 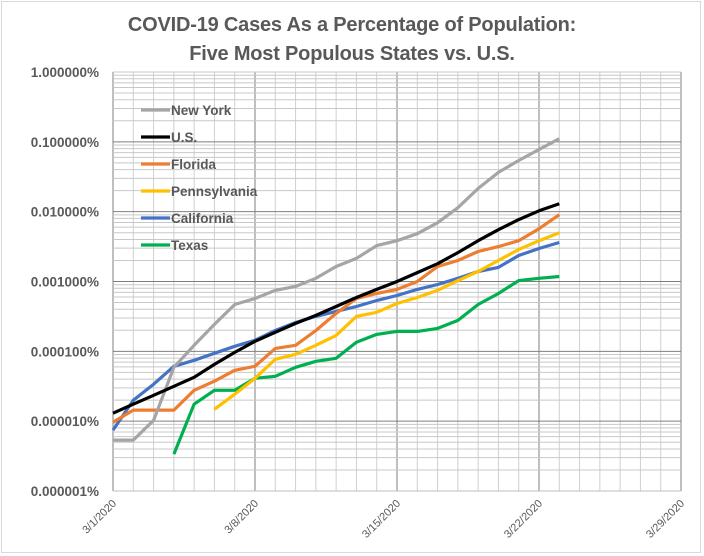 I want to click on legend-label-u-s: U.S., so click(x=184, y=137).